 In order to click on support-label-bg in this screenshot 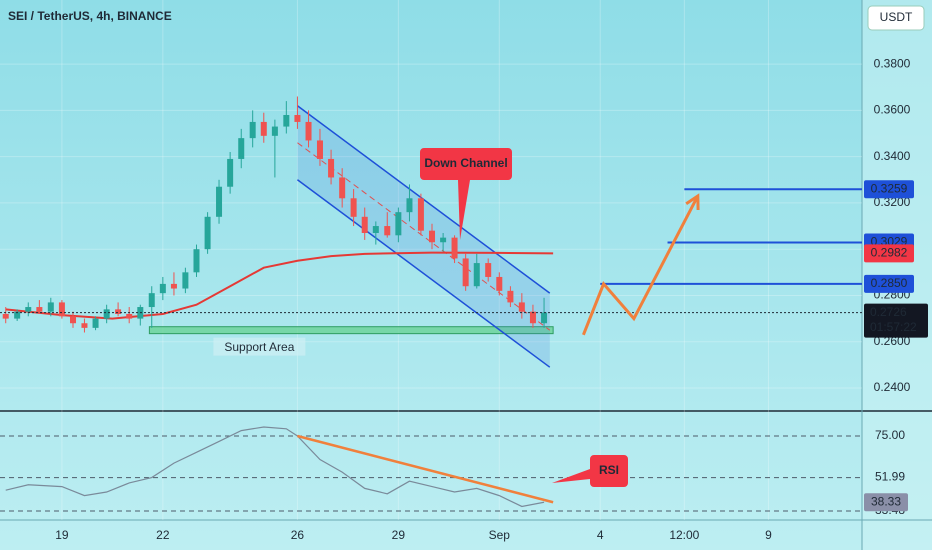, I will do `click(259, 346)`.